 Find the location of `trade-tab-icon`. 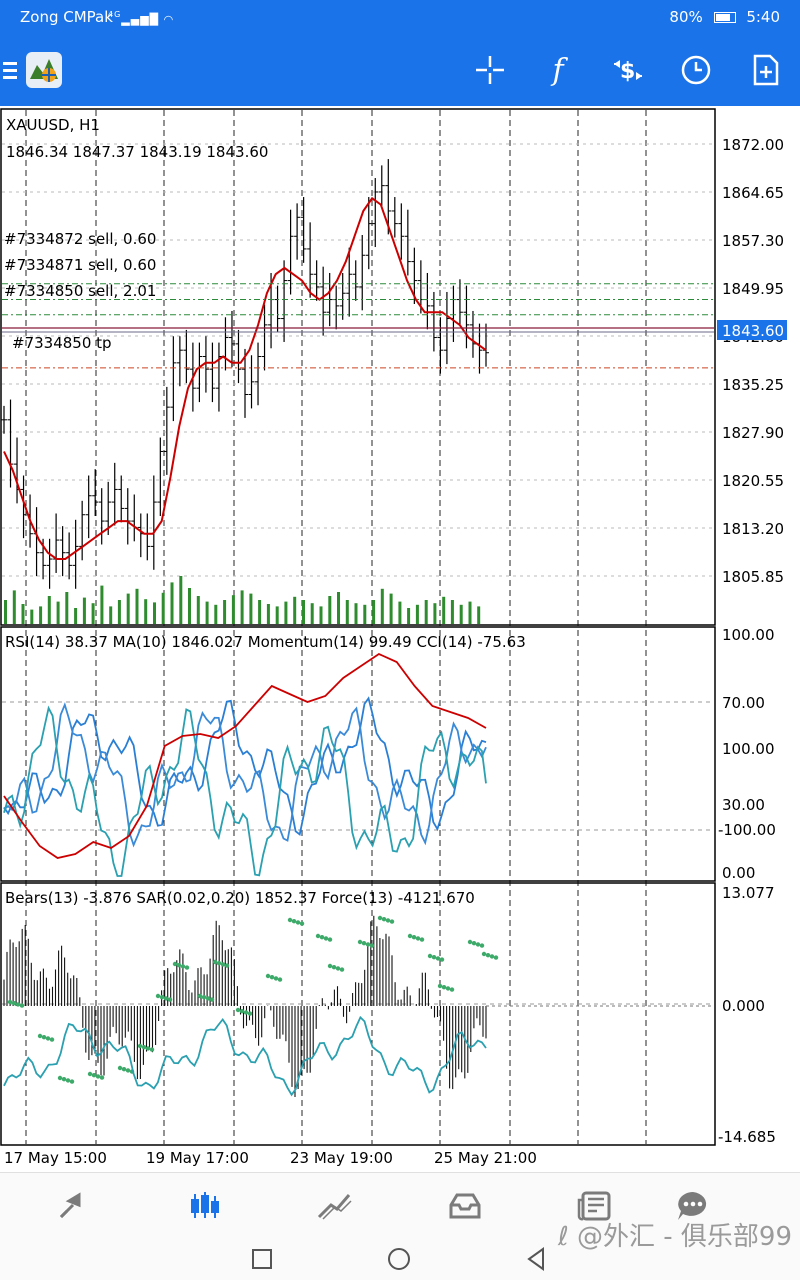

trade-tab-icon is located at coordinates (335, 1206).